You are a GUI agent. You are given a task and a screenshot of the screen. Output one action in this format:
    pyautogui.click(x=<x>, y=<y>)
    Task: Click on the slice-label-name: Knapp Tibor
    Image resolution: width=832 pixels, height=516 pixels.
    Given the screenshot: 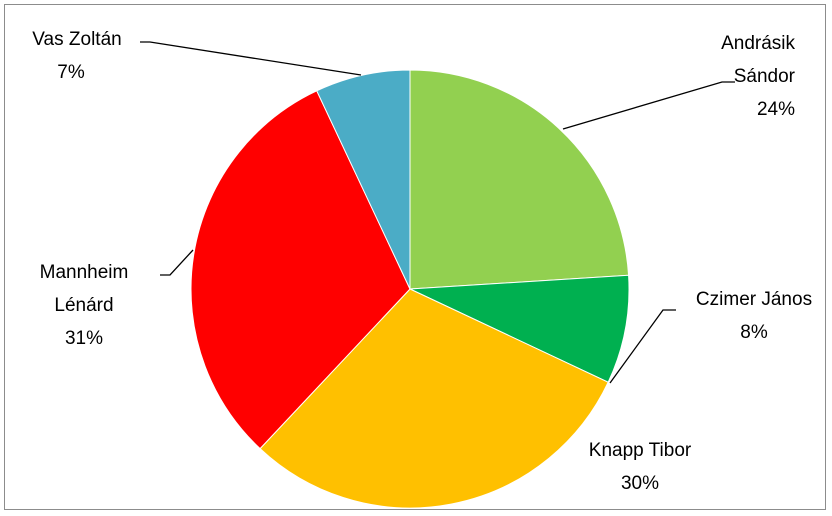 What is the action you would take?
    pyautogui.click(x=640, y=450)
    